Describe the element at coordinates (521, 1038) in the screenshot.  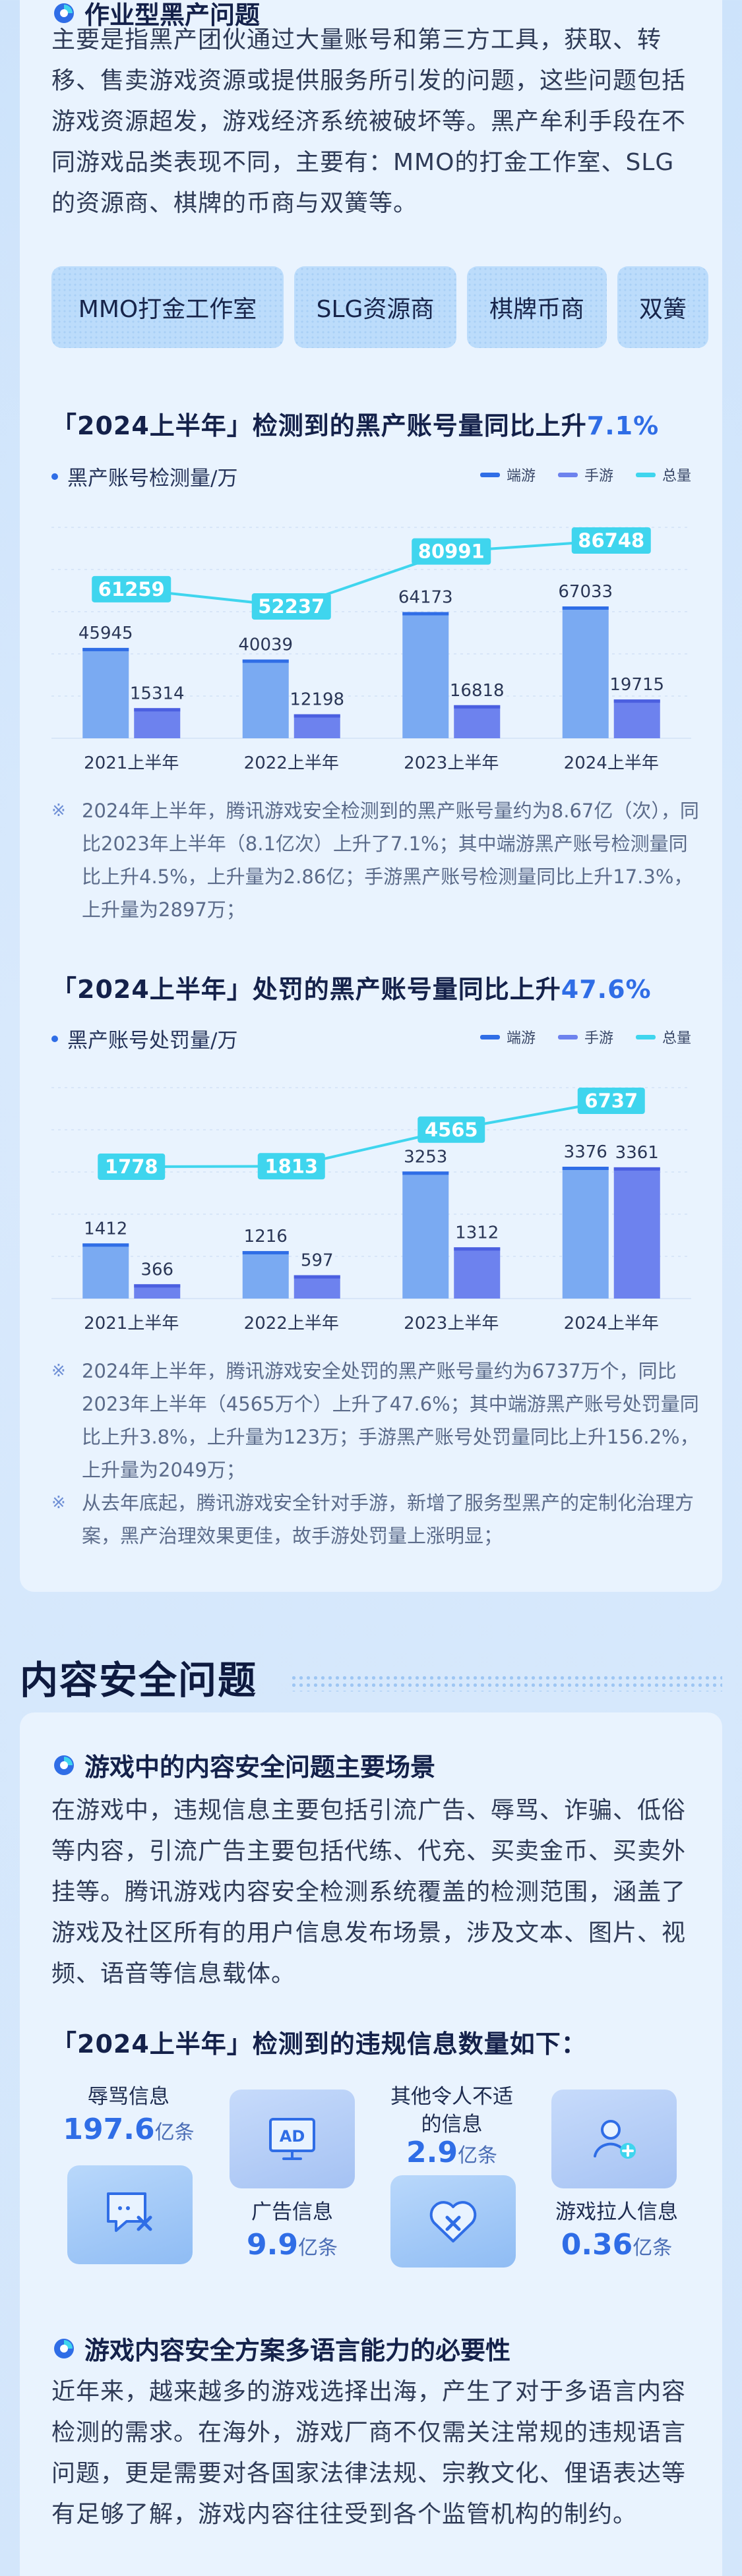
I see `legend-label: 端游` at that location.